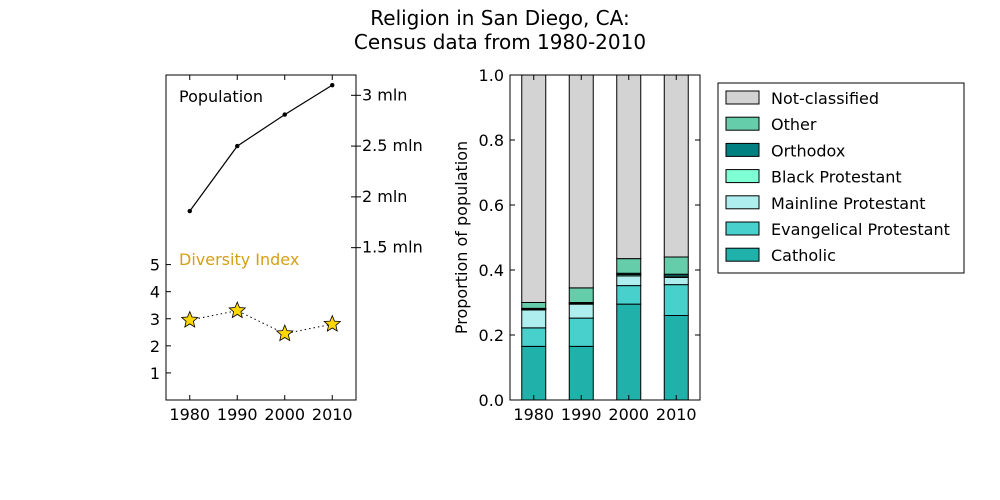  What do you see at coordinates (581, 414) in the screenshot?
I see `bar-x-tick-label: 1990` at bounding box center [581, 414].